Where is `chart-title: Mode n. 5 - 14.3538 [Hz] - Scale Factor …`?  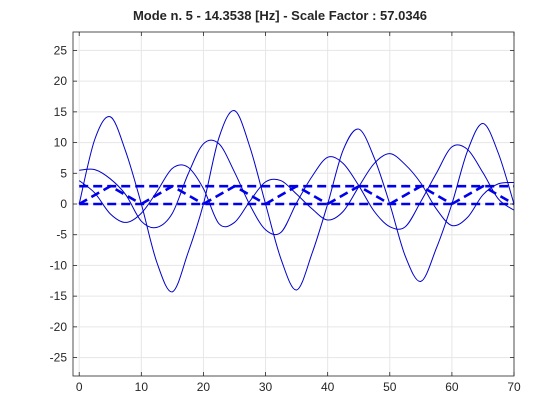 chart-title: Mode n. 5 - 14.3538 [Hz] - Scale Factor … is located at coordinates (280, 15).